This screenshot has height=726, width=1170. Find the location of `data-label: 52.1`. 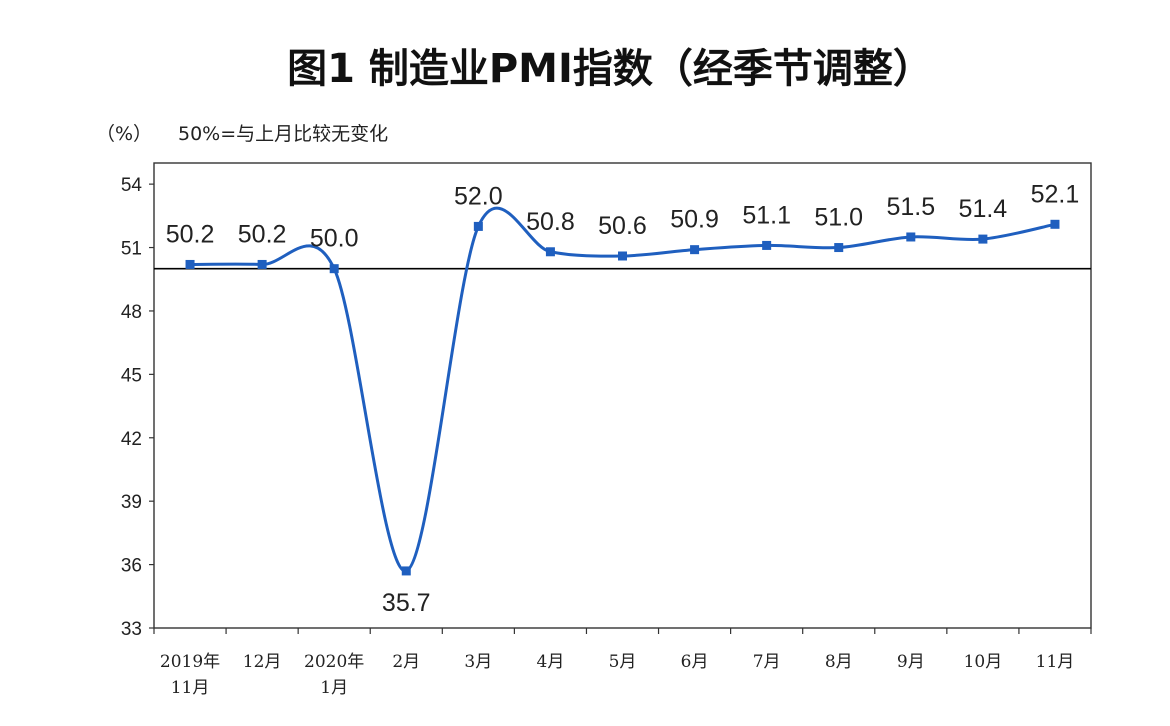

data-label: 52.1 is located at coordinates (1055, 194).